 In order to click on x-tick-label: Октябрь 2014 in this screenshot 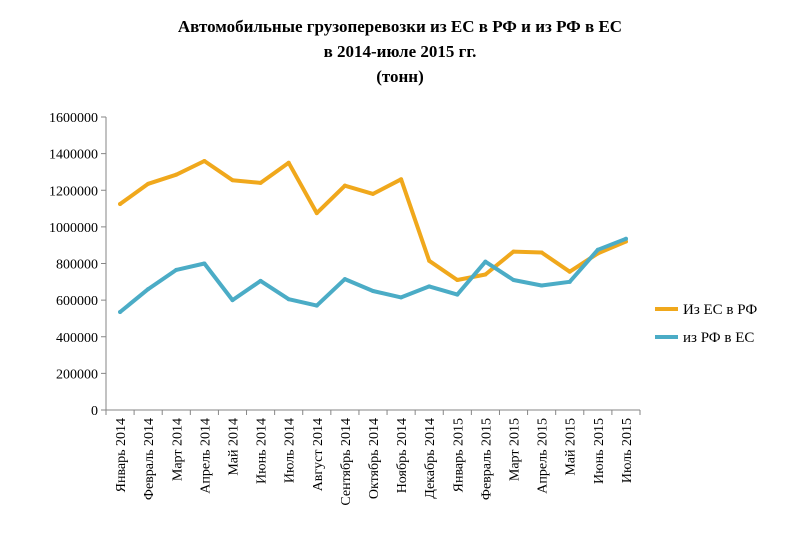, I will do `click(374, 458)`.